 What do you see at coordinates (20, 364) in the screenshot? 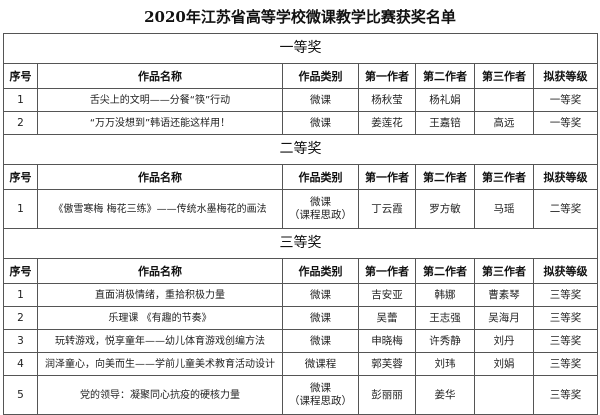
I see `row-number: 4` at bounding box center [20, 364].